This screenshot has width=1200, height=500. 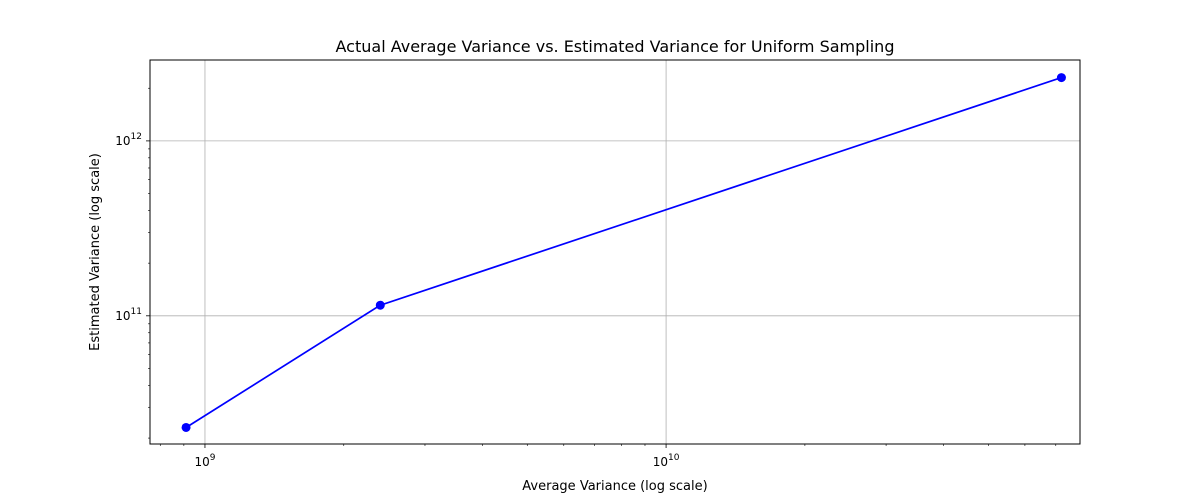 What do you see at coordinates (204, 461) in the screenshot?
I see `x-tick-label: 109` at bounding box center [204, 461].